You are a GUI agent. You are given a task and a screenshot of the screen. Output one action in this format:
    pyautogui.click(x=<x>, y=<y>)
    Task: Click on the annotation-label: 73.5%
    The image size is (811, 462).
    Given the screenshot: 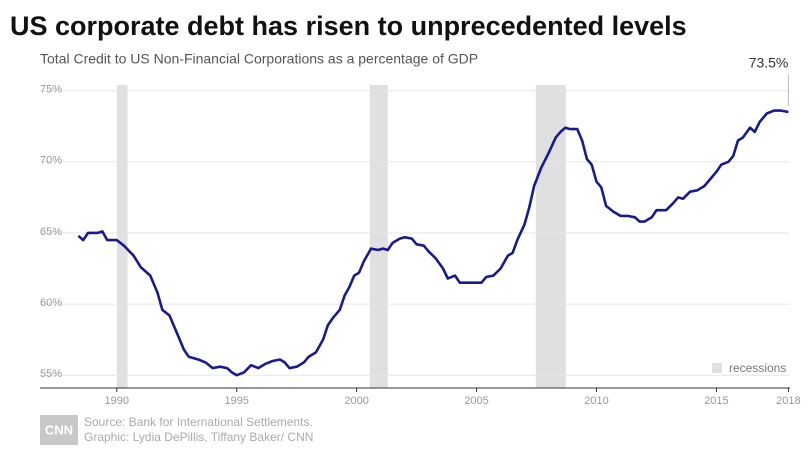 What is the action you would take?
    pyautogui.click(x=769, y=63)
    